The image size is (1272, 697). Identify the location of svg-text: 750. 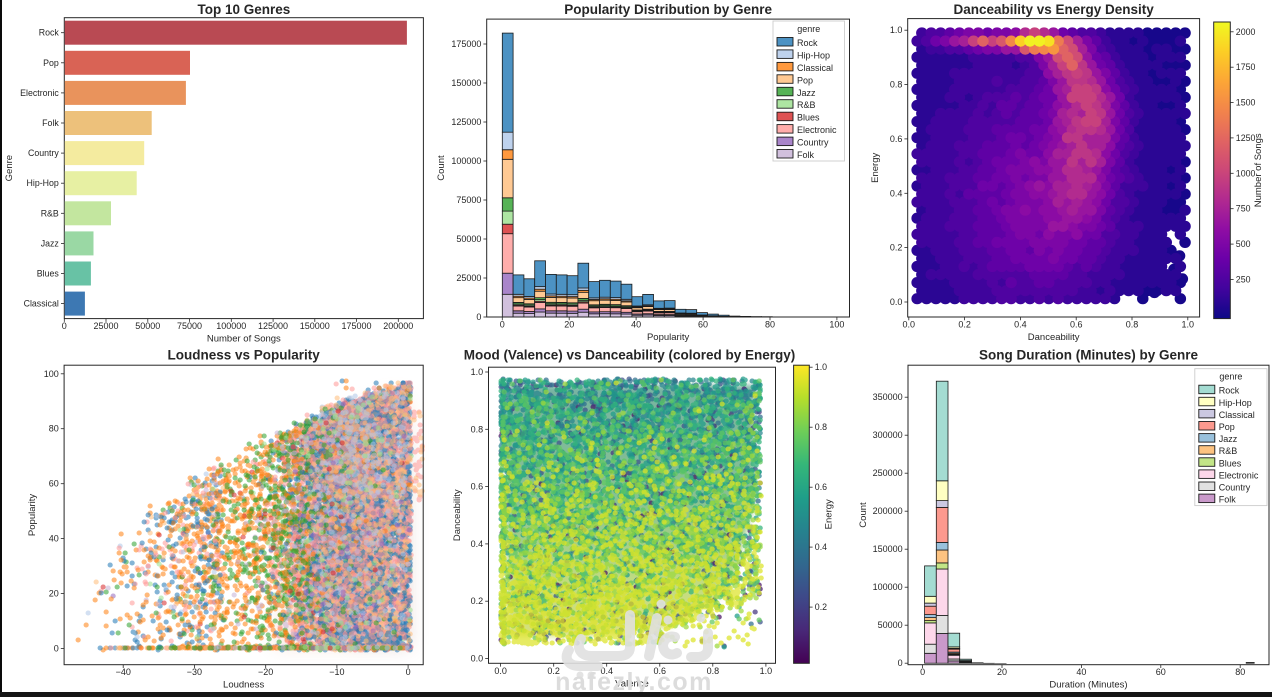
(1243, 209).